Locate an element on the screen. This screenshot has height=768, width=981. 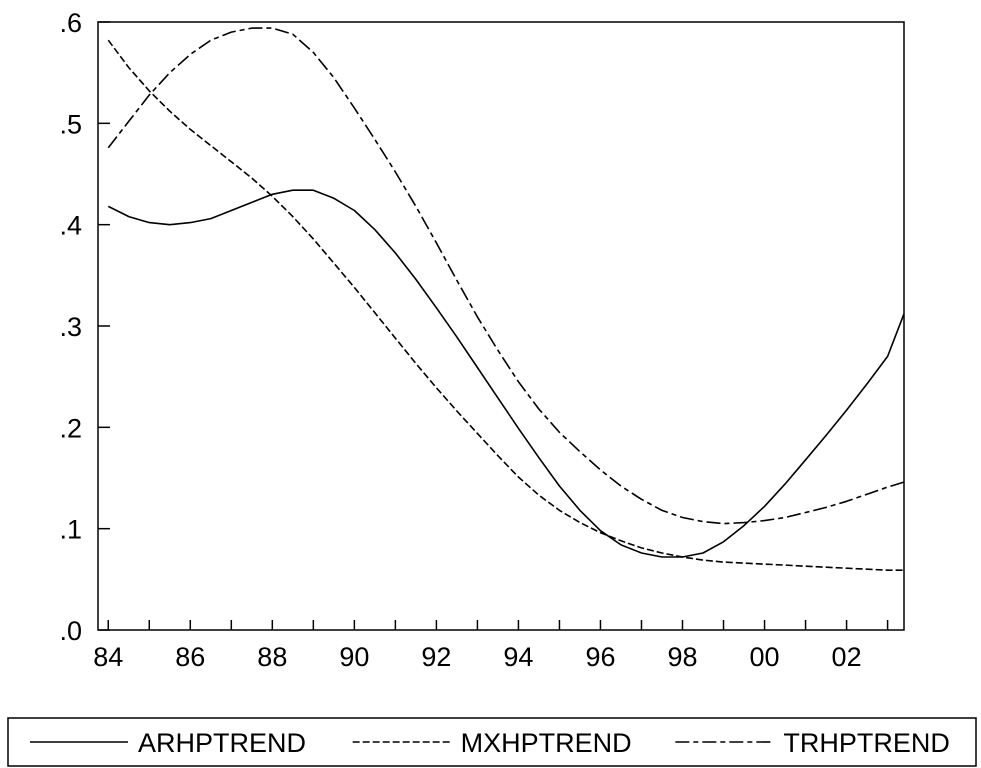
x-tick-label: 02 is located at coordinates (847, 657).